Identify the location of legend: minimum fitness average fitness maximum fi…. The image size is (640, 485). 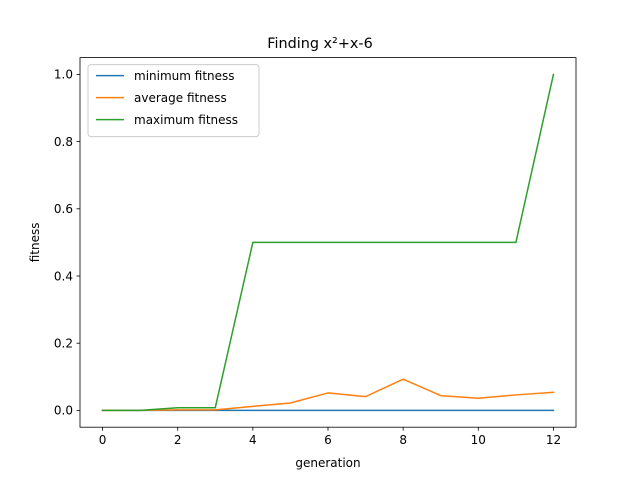
(173, 101).